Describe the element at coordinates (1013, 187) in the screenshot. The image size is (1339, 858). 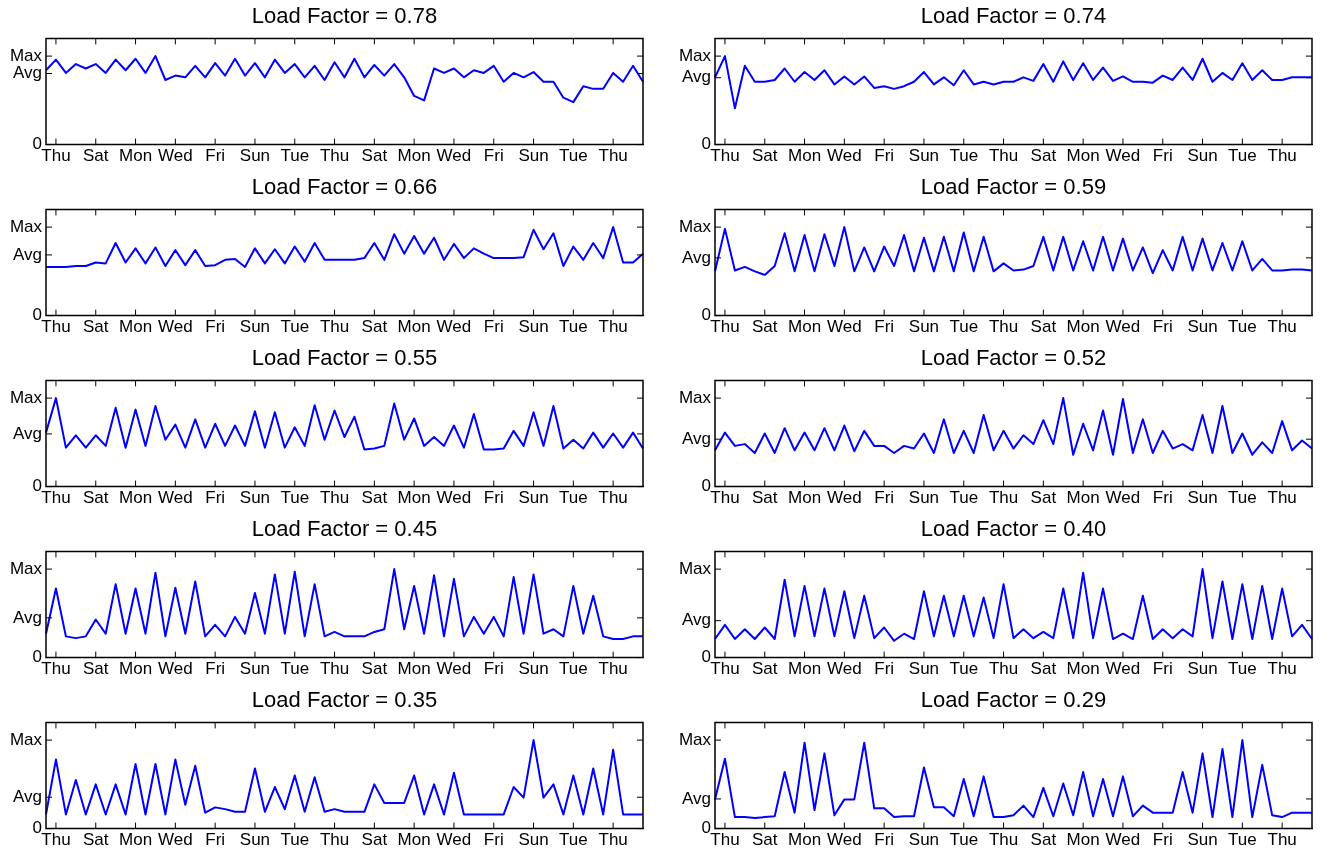
I see `chart-title: Load Factor = 0.59` at that location.